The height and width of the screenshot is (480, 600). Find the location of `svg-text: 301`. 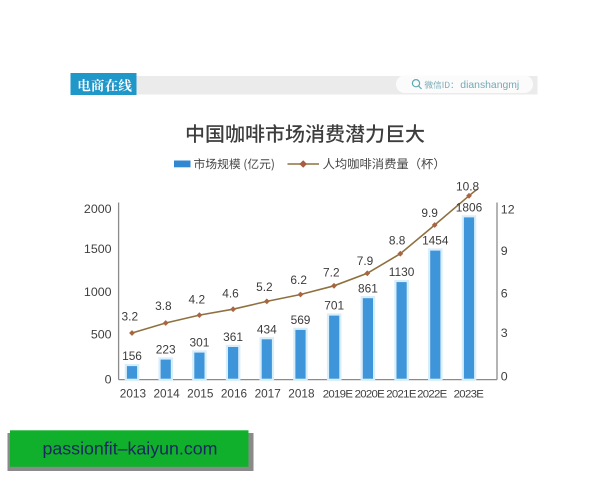

svg-text: 301 is located at coordinates (199, 343).